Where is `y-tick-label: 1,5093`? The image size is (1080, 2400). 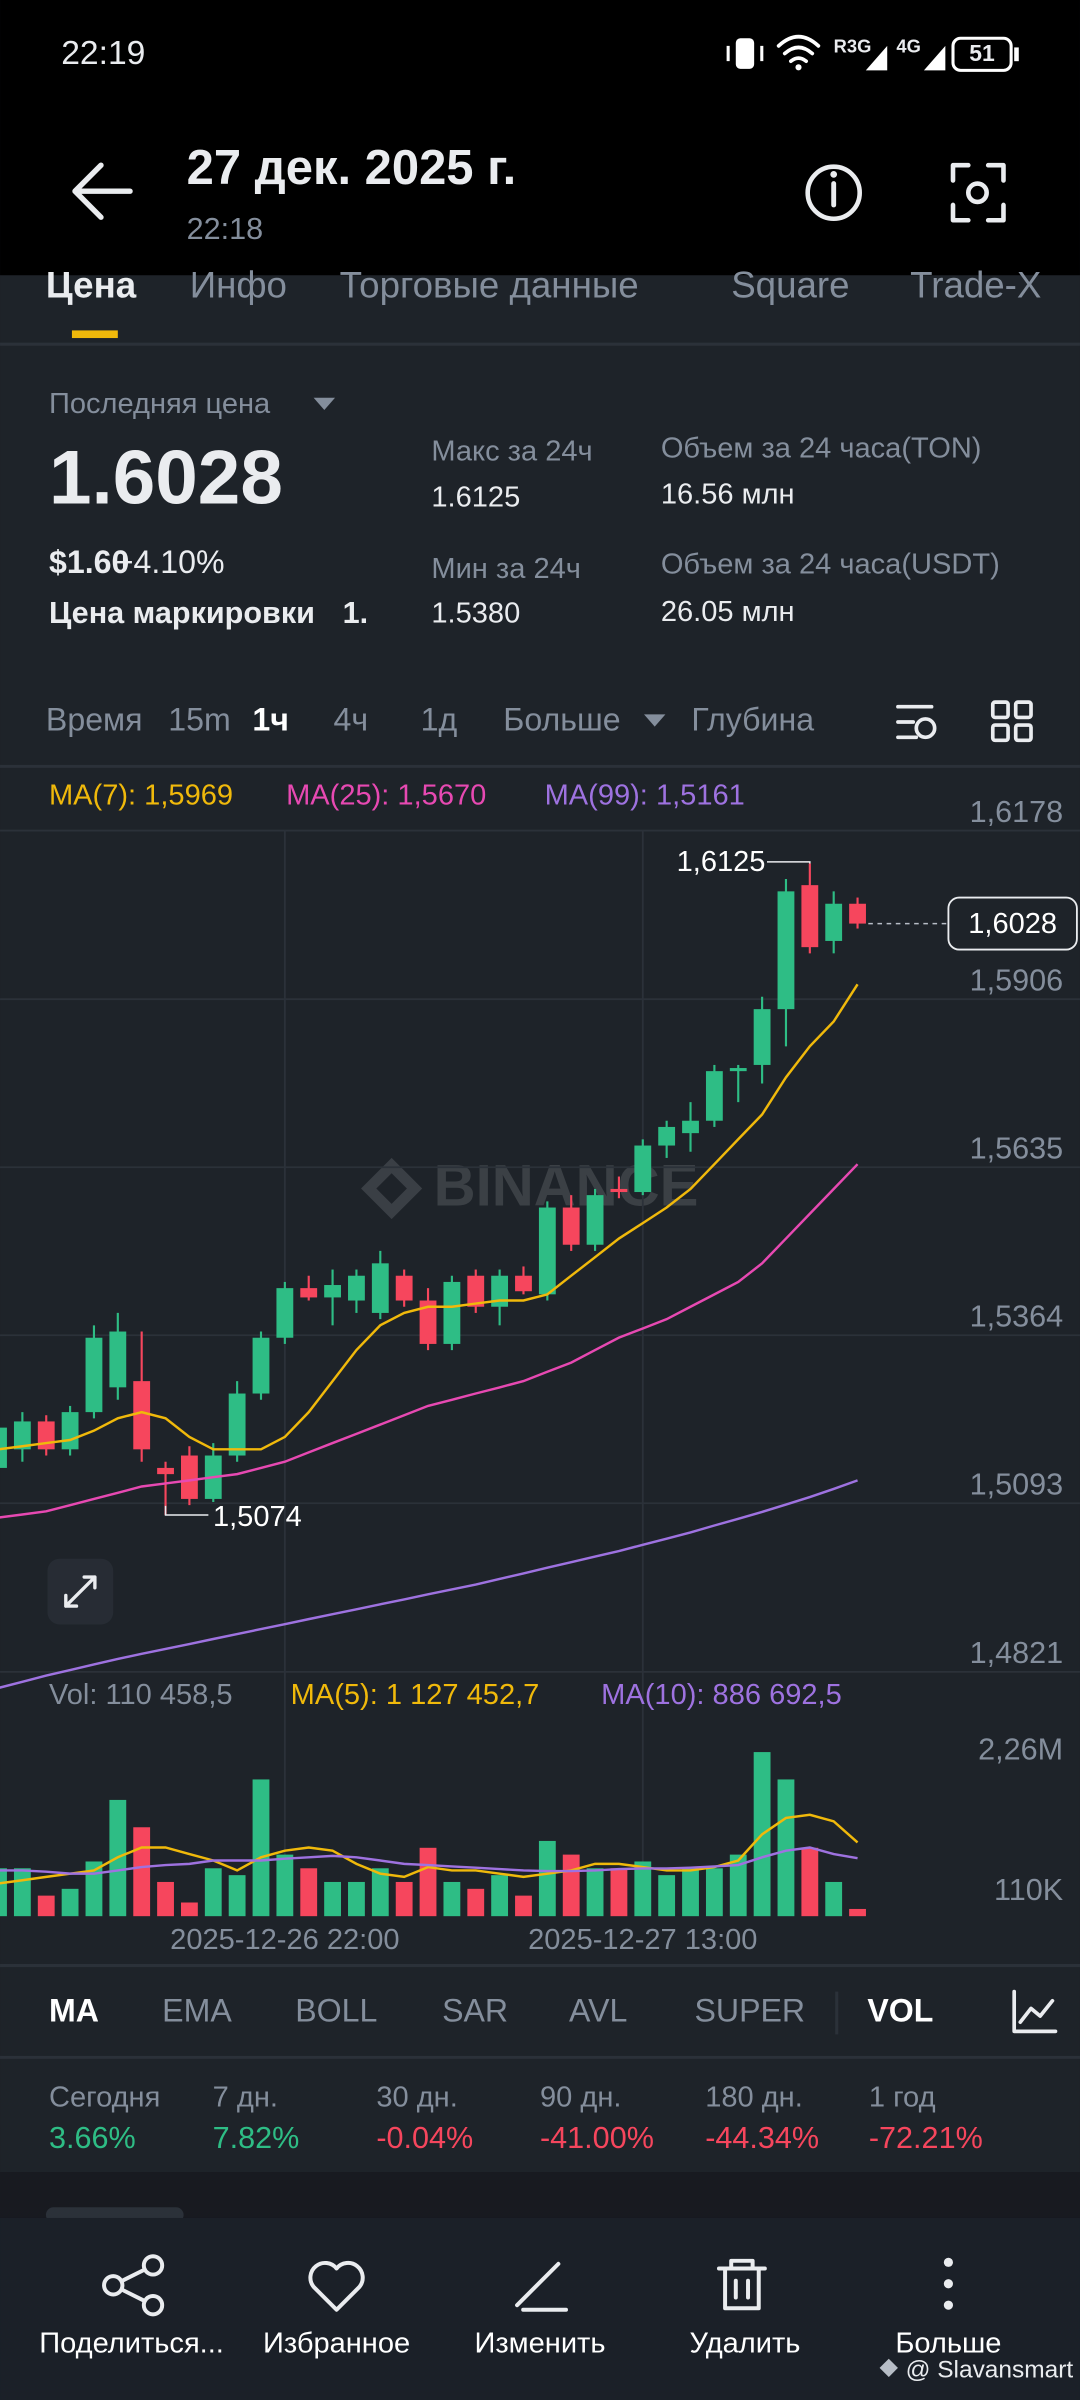 y-tick-label: 1,5093 is located at coordinates (1017, 1485).